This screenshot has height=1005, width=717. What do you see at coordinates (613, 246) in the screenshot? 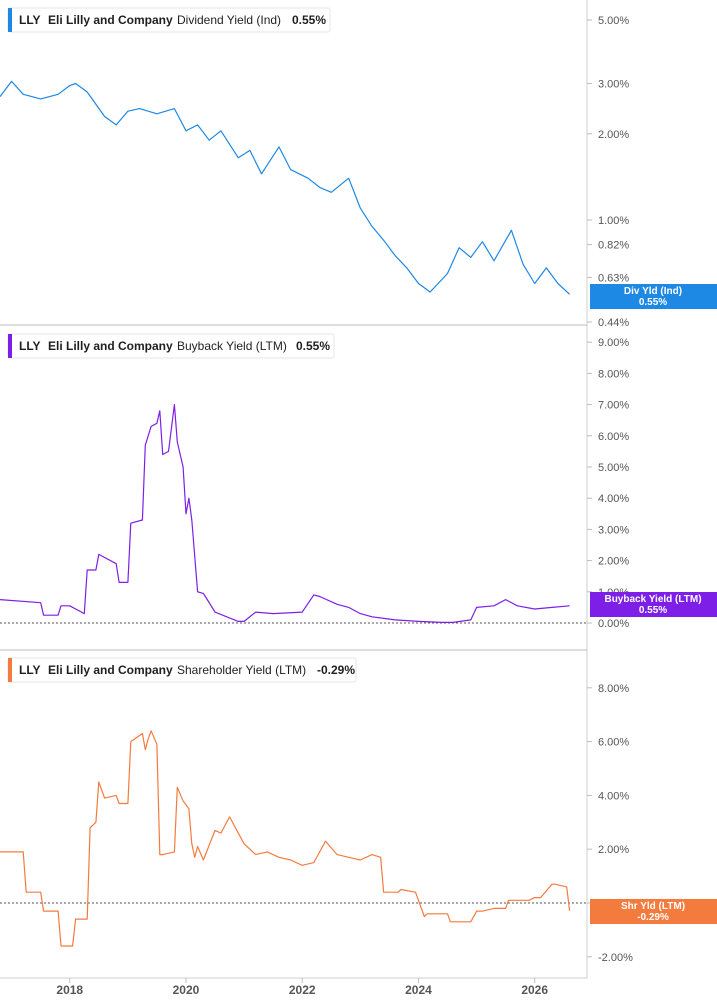
I see `y-tick-label: 0.82%` at bounding box center [613, 246].